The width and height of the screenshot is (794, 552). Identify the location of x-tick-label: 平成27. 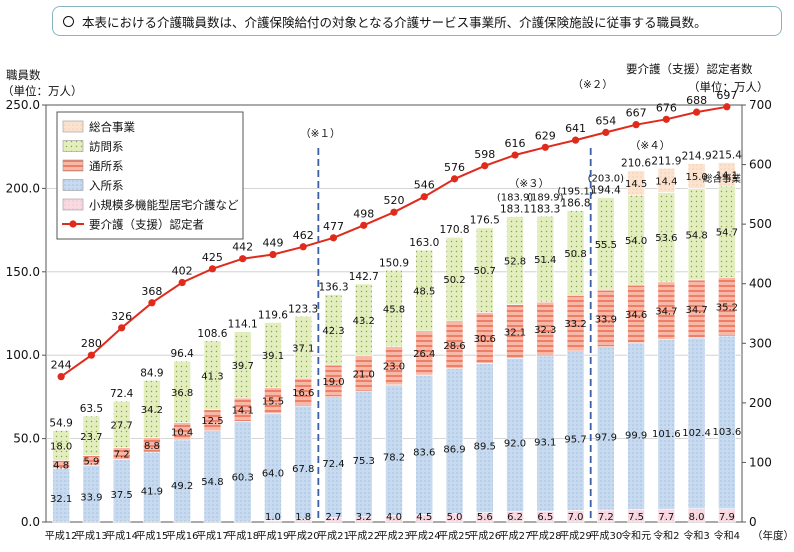
(515, 536).